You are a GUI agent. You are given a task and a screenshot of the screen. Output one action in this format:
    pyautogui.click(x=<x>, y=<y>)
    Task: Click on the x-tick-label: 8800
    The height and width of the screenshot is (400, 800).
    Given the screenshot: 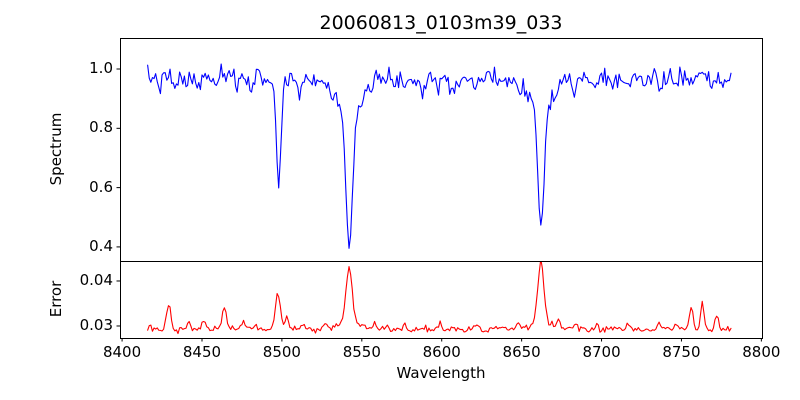 What is the action you would take?
    pyautogui.click(x=761, y=352)
    